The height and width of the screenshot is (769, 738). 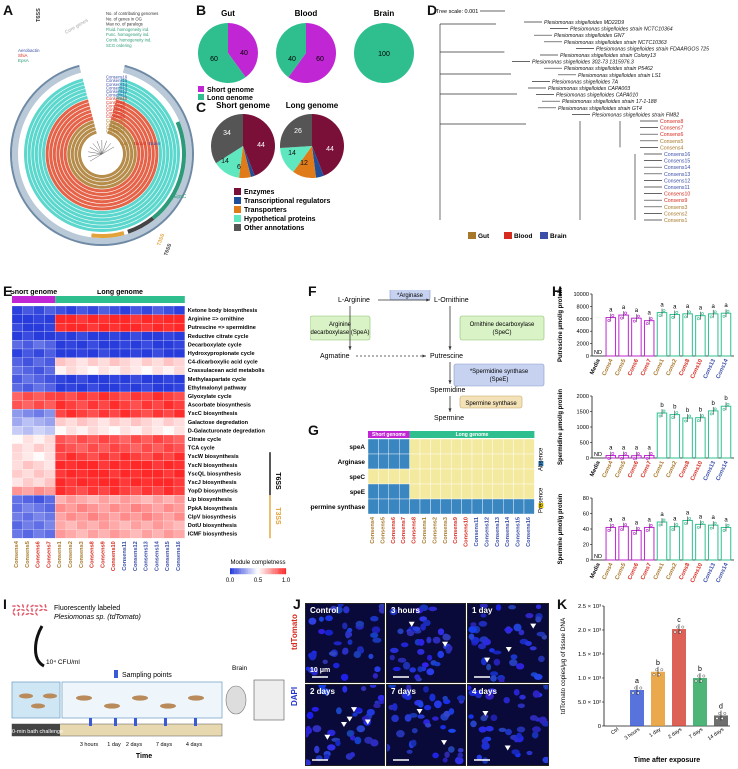 I want to click on column-label: Consens15, so click(x=519, y=532).